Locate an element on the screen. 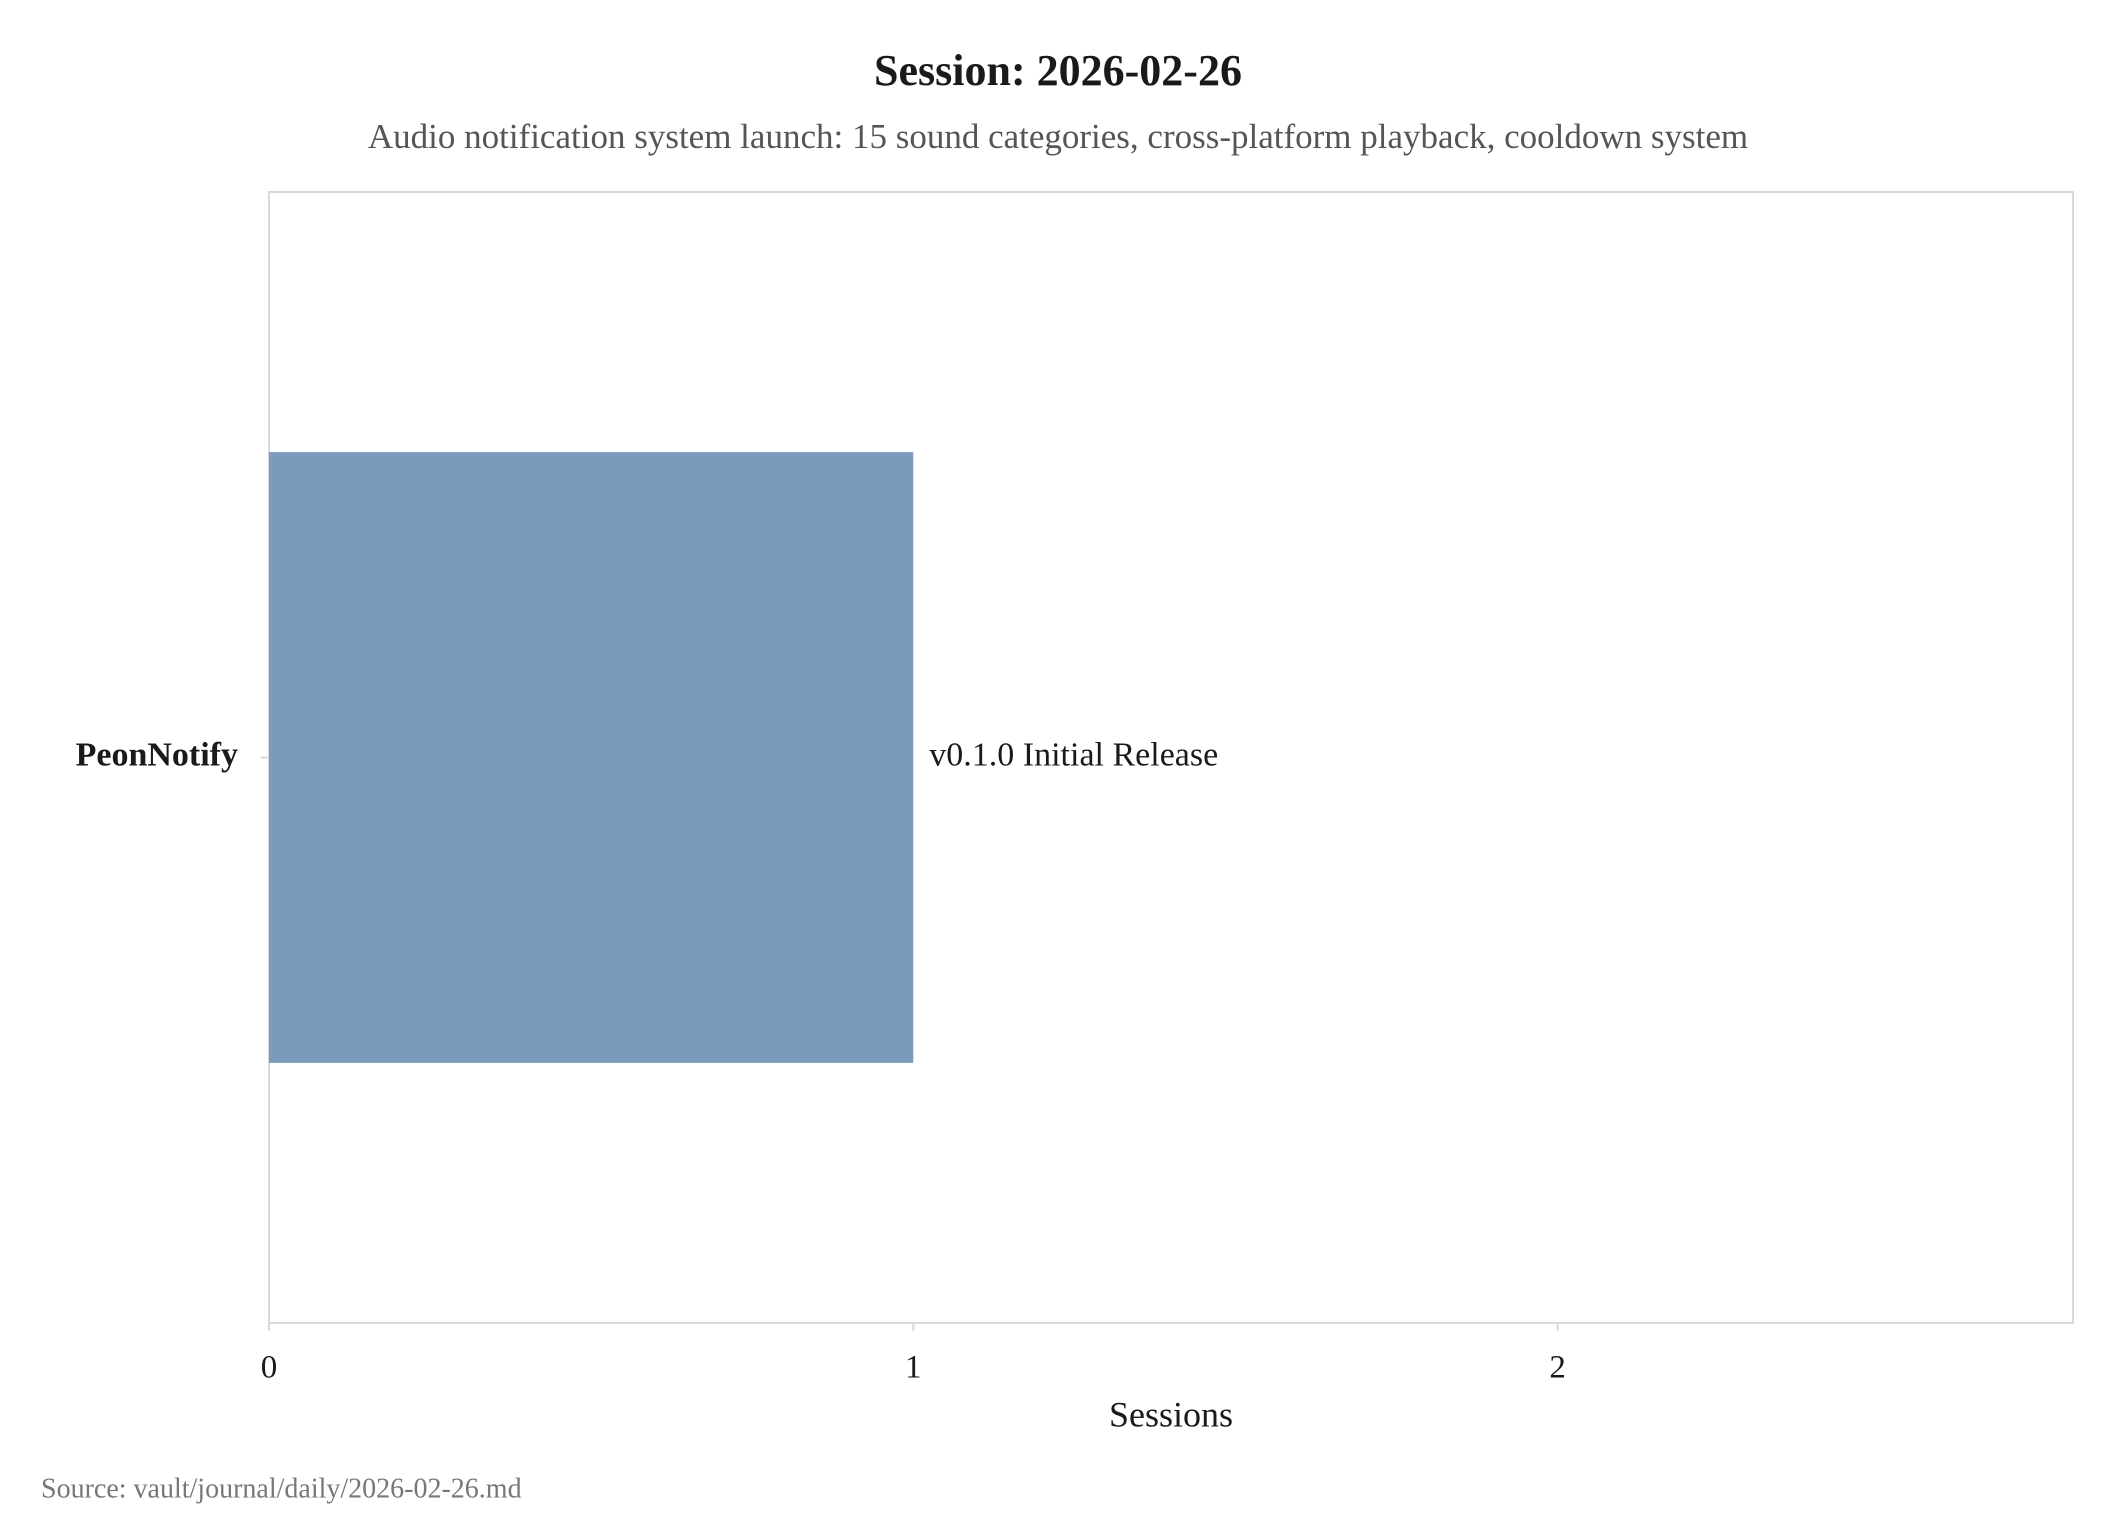 The width and height of the screenshot is (2125, 1535). x-axis-title: Sessions is located at coordinates (1171, 1414).